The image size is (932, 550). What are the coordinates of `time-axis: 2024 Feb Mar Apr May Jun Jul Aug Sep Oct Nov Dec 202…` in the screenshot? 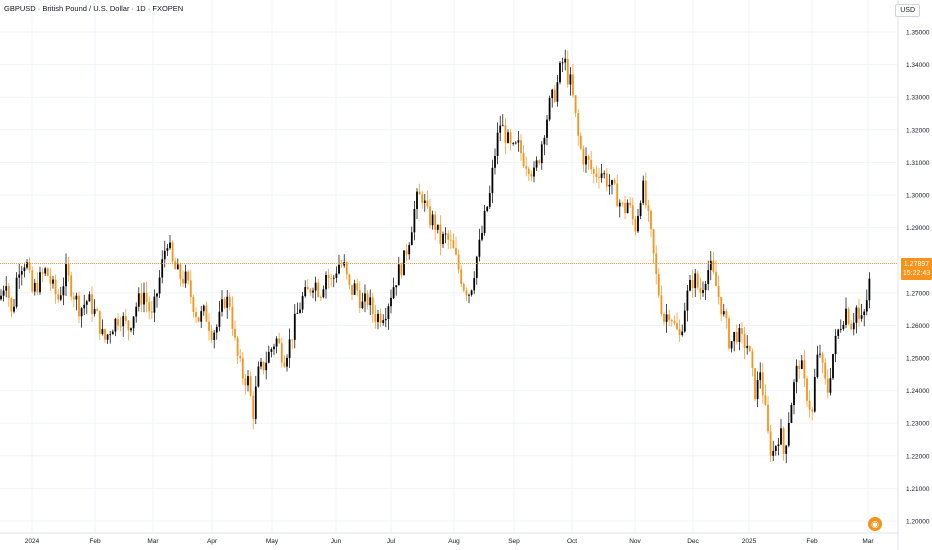 It's located at (450, 541).